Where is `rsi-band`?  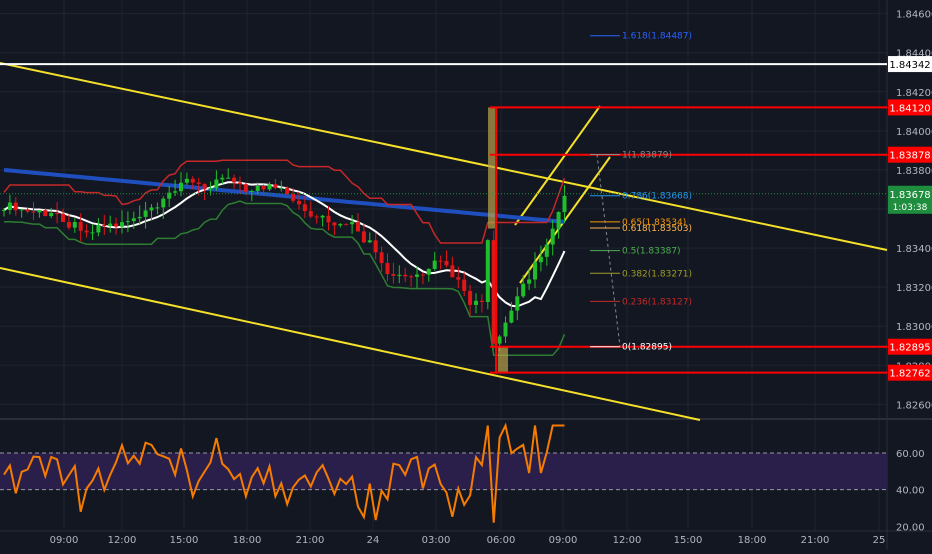
rsi-band is located at coordinates (443, 471).